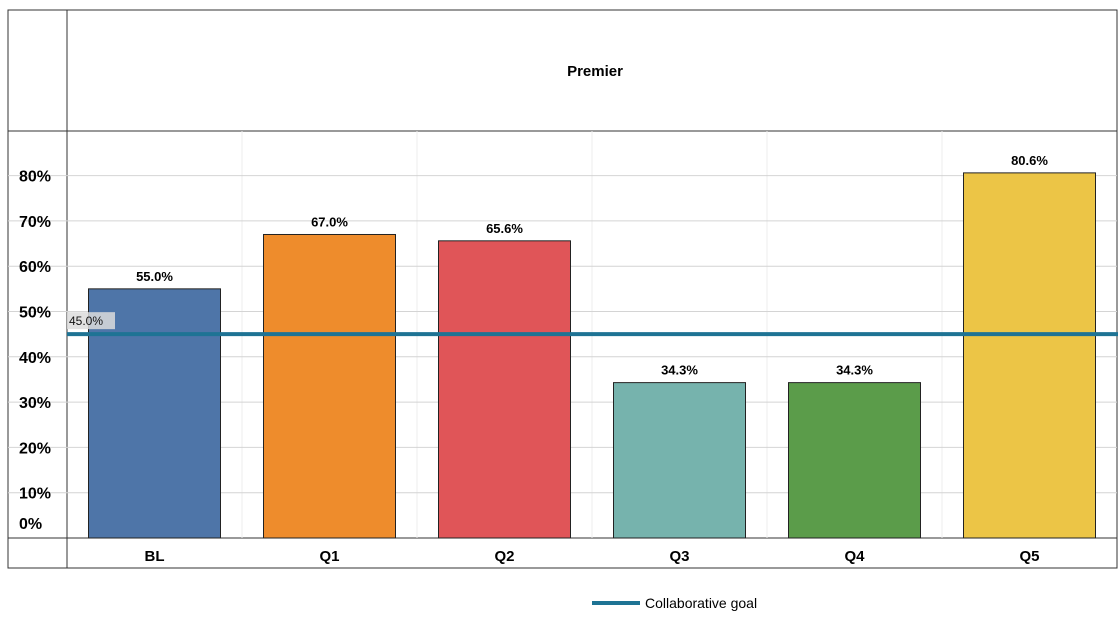 Image resolution: width=1118 pixels, height=618 pixels. Describe the element at coordinates (1029, 556) in the screenshot. I see `x-tick-label: Q5` at that location.